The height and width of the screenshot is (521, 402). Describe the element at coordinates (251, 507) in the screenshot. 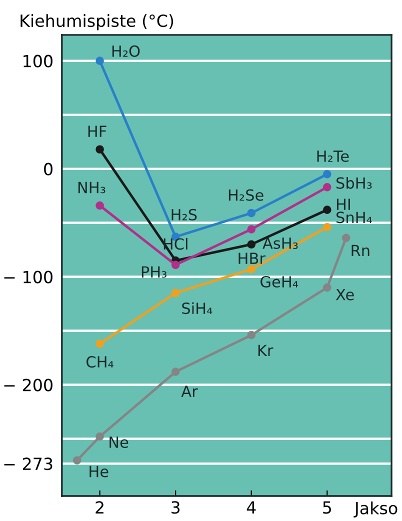

I see `x-tick-label: 4` at that location.